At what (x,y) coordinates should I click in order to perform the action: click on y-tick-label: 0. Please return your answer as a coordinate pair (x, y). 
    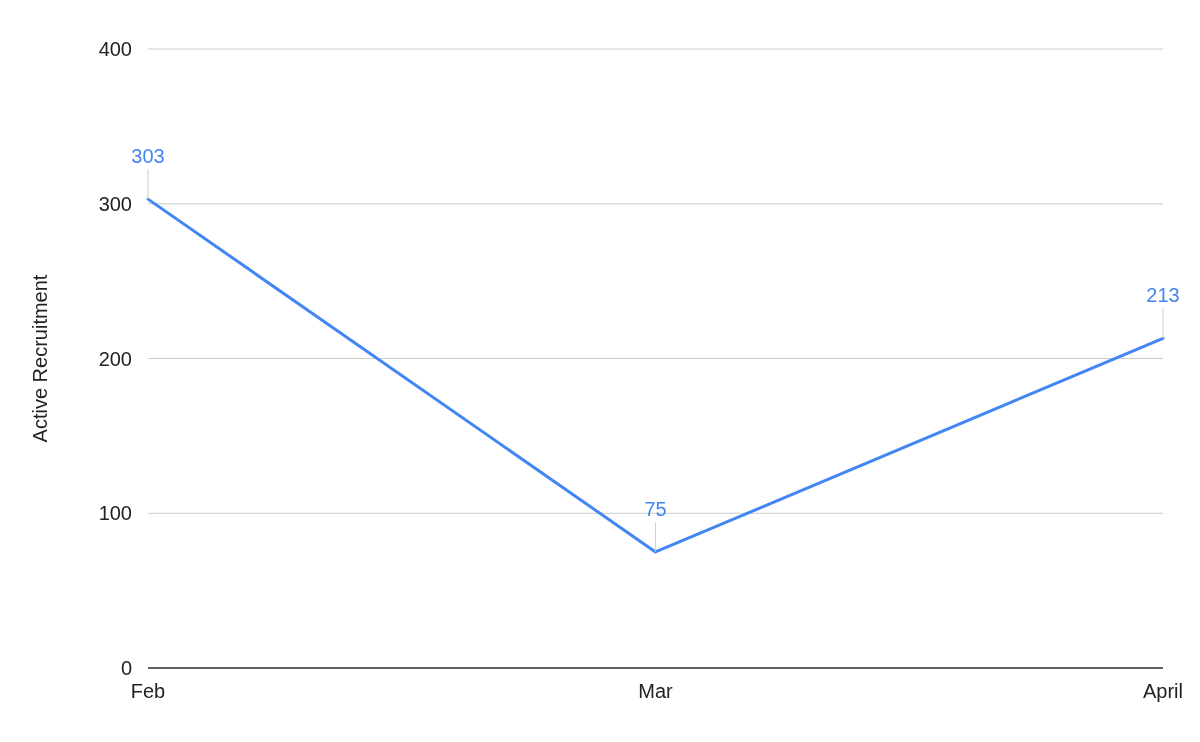
    Looking at the image, I should click on (126, 668).